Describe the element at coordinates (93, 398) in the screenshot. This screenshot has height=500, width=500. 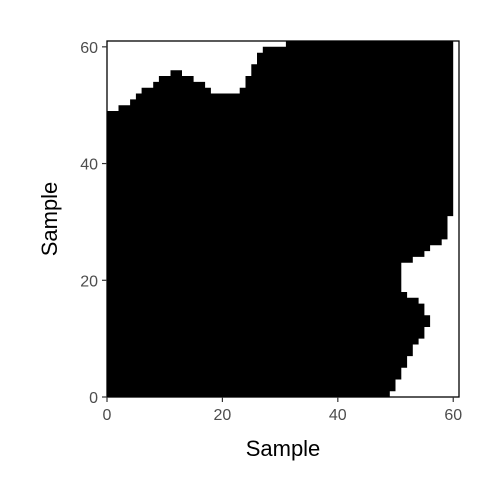
I see `y-tick-label: 0` at that location.